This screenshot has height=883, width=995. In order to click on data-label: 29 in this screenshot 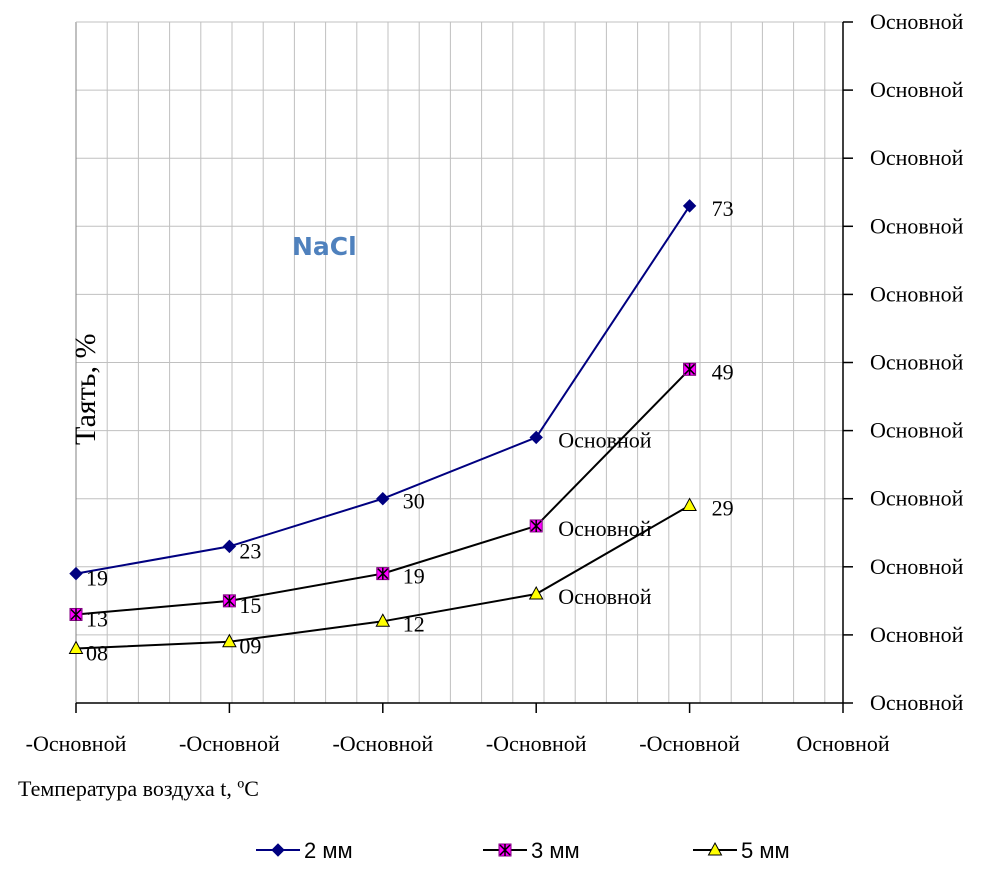, I will do `click(723, 508)`.